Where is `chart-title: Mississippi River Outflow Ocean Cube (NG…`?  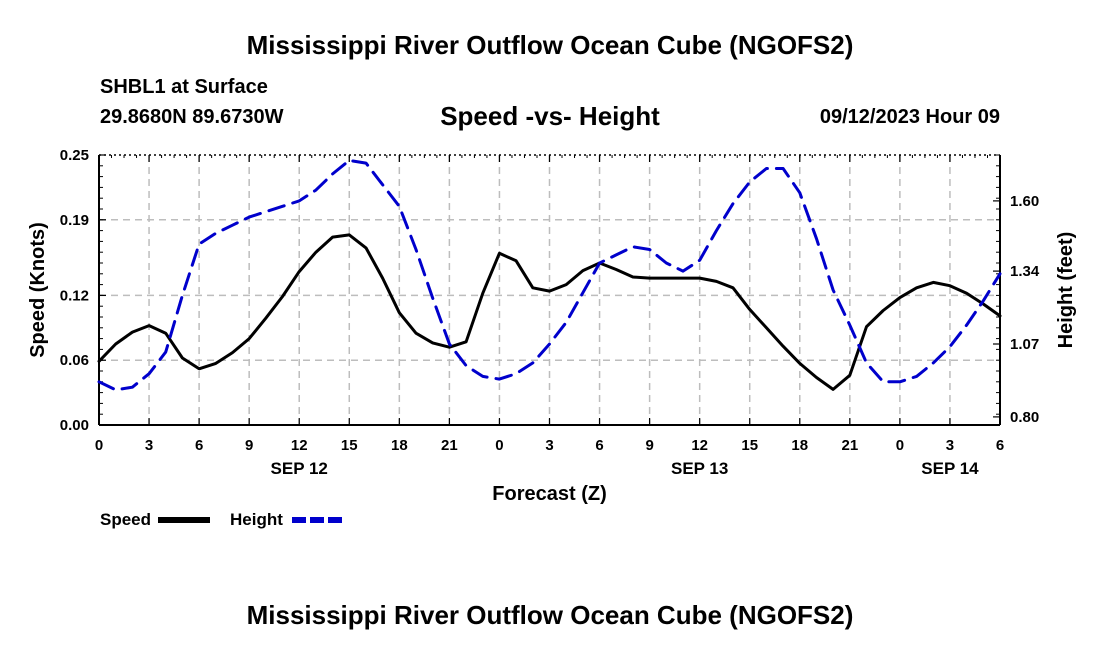 chart-title: Mississippi River Outflow Ocean Cube (NG… is located at coordinates (550, 45).